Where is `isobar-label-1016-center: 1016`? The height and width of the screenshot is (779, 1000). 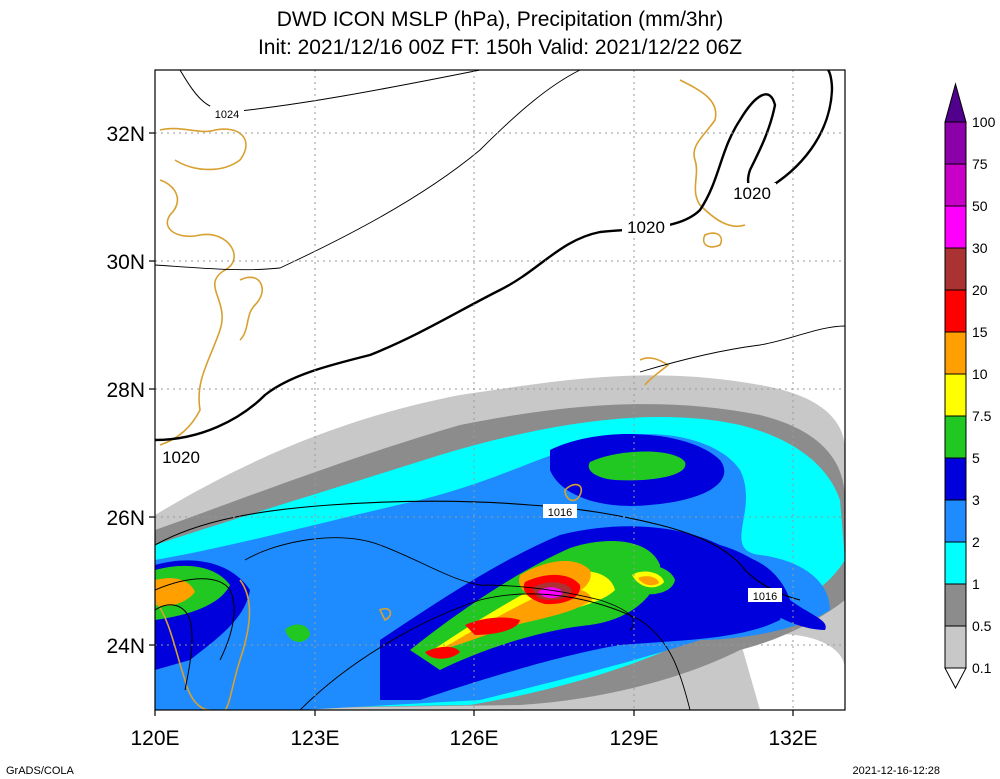 isobar-label-1016-center: 1016 is located at coordinates (560, 513).